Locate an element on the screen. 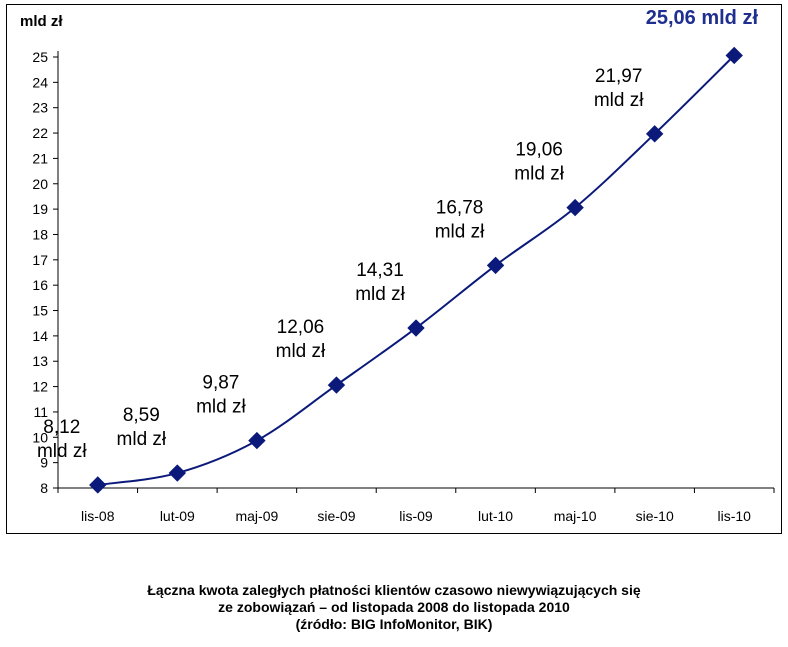 Image resolution: width=788 pixels, height=647 pixels. x-tick-label: maj-10 is located at coordinates (575, 516).